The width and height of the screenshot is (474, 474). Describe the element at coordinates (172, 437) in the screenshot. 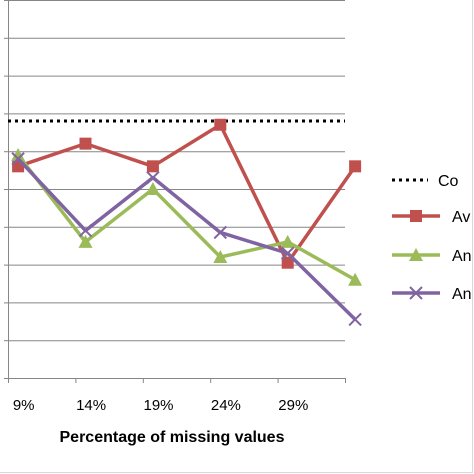

I see `x-axis-title: Percentage of missing values` at that location.